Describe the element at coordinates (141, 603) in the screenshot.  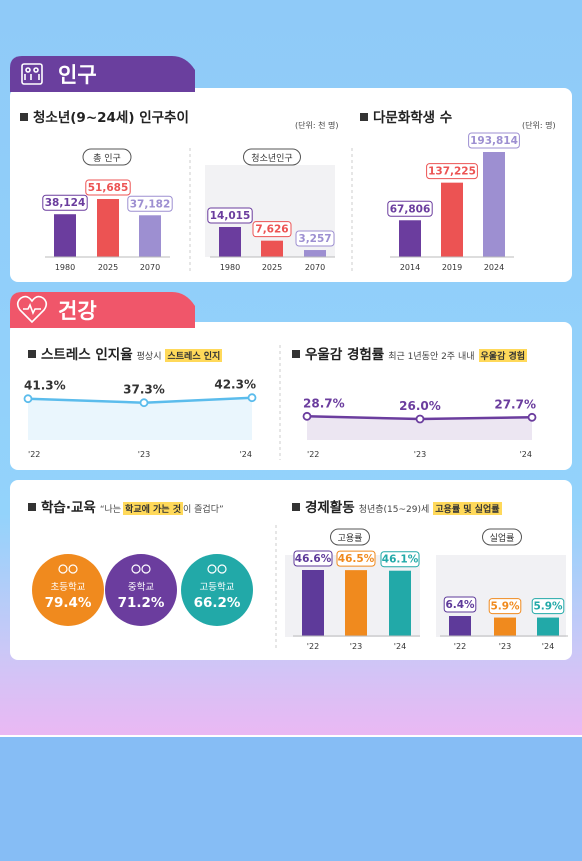
I see `value-label: 71.2%` at that location.